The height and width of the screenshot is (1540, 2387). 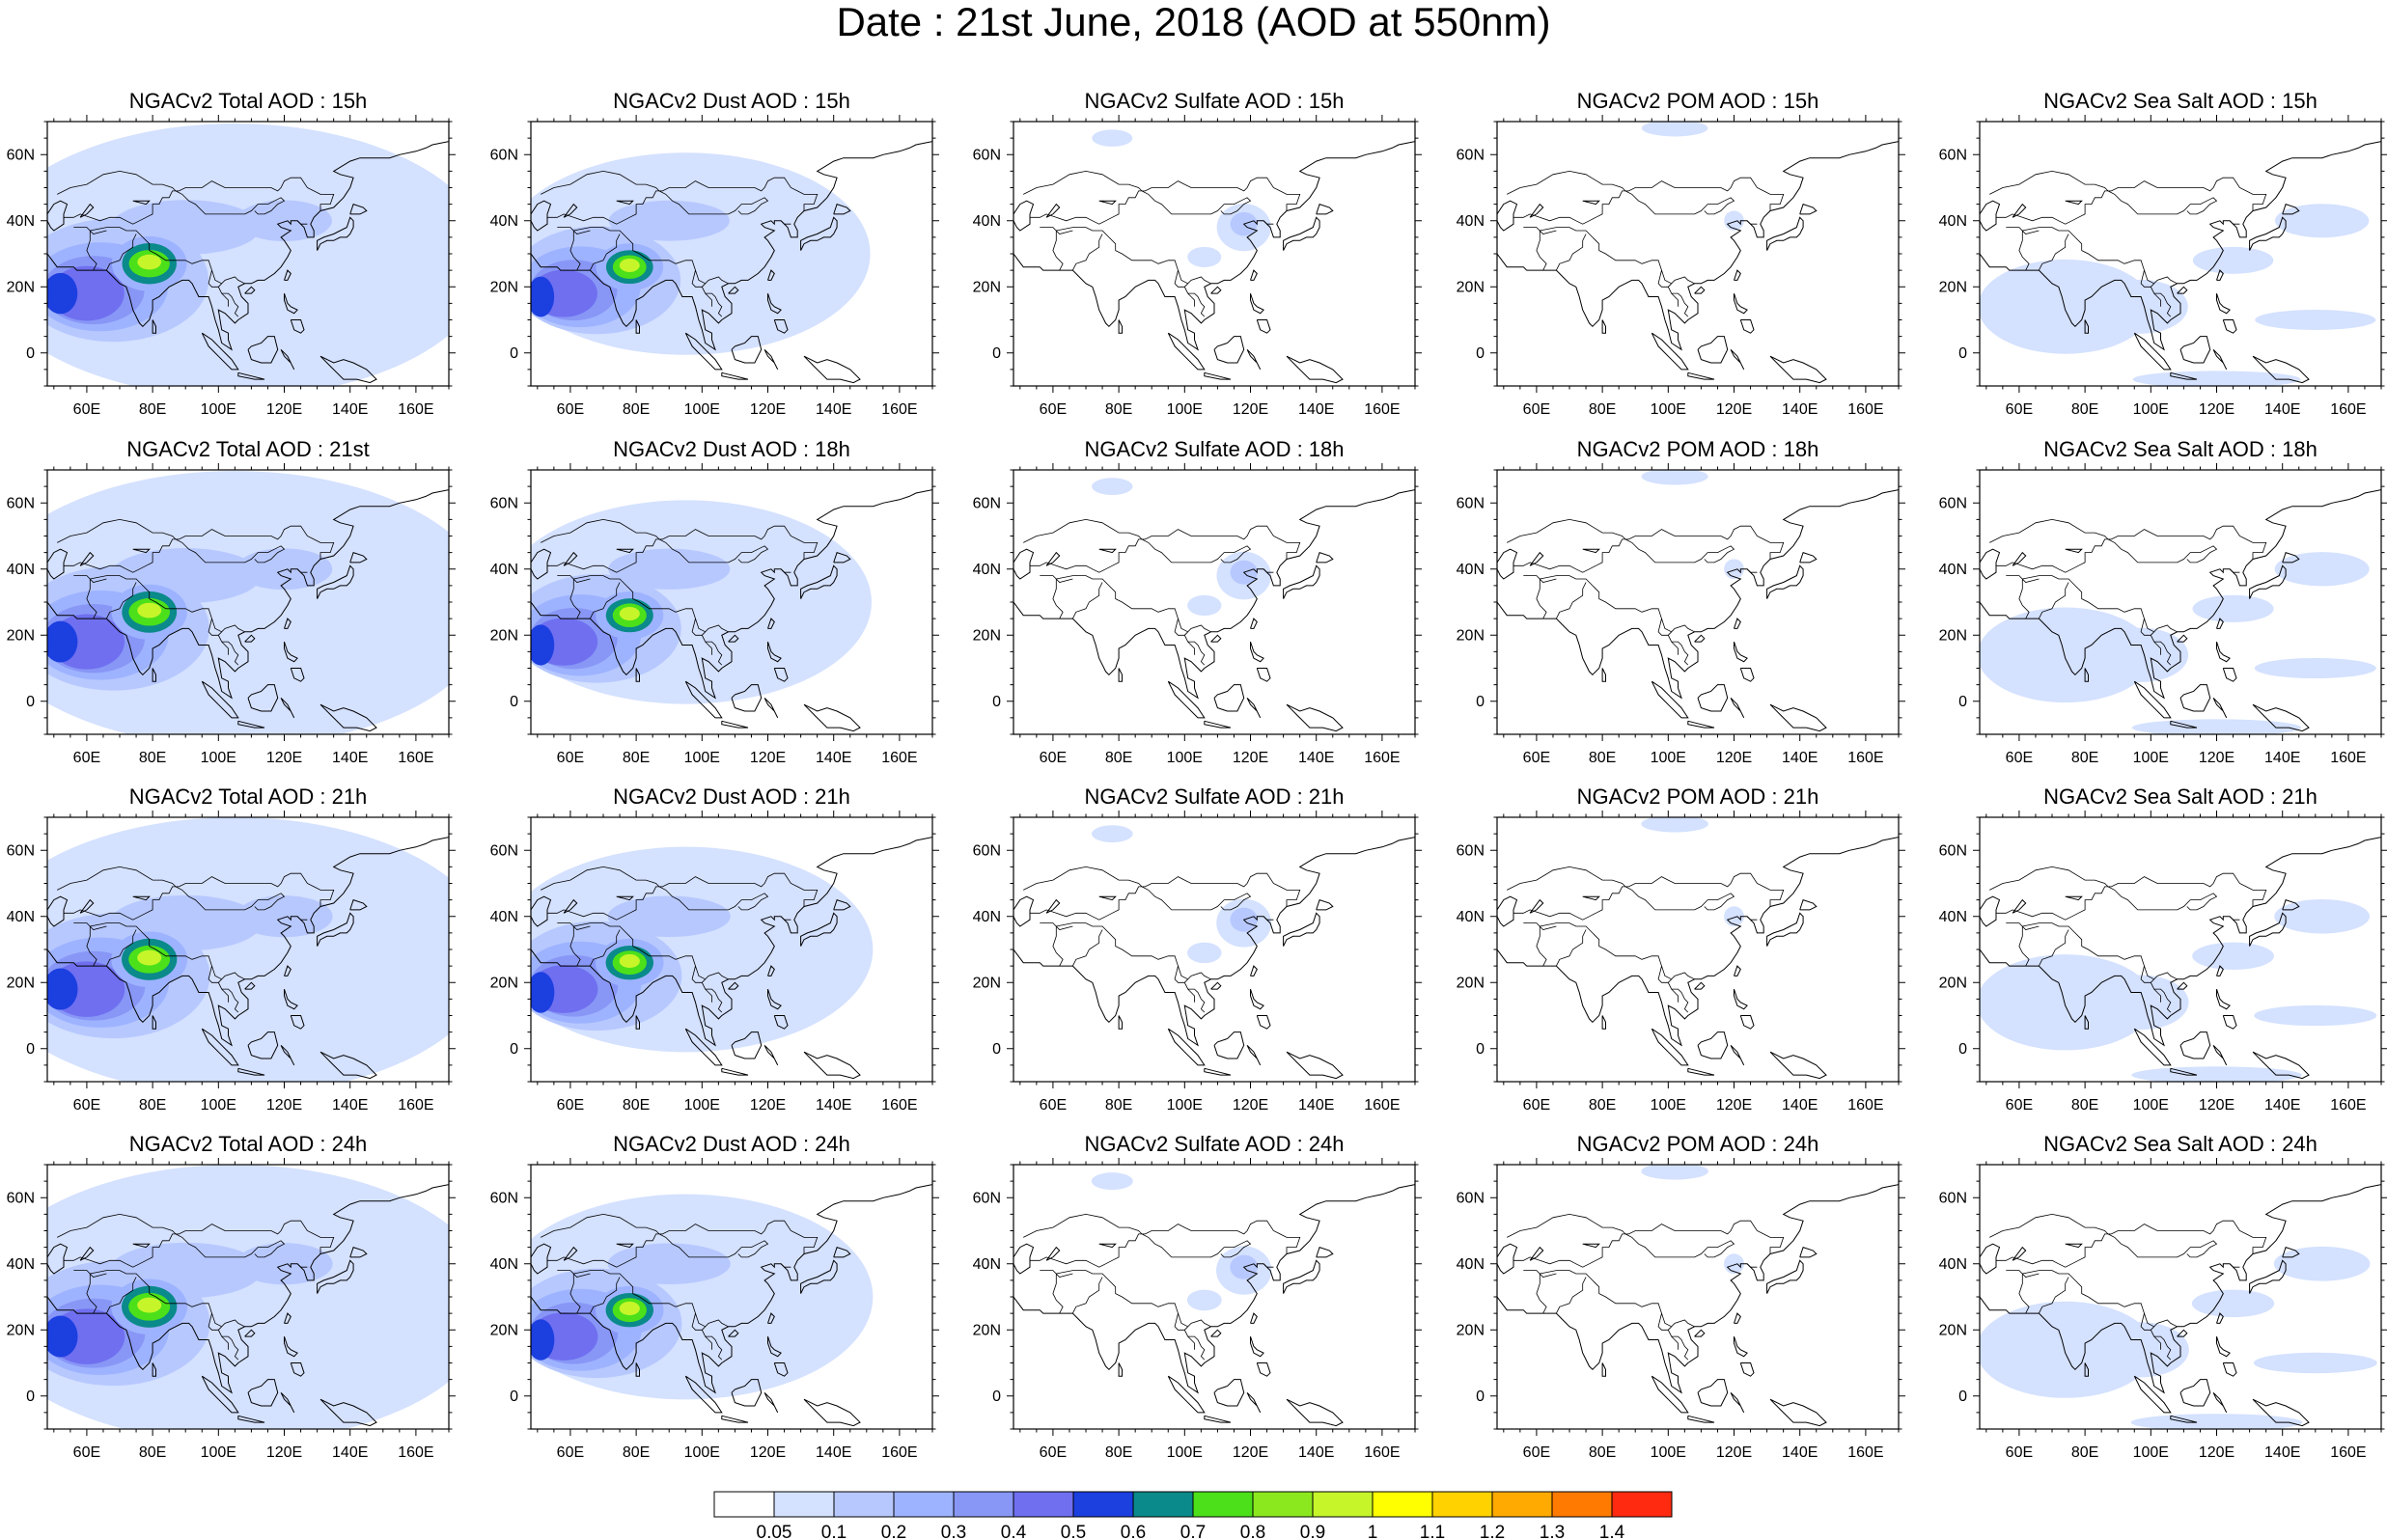 What do you see at coordinates (248, 101) in the screenshot?
I see `panel-title: NGACv2 Total AOD : 15h` at bounding box center [248, 101].